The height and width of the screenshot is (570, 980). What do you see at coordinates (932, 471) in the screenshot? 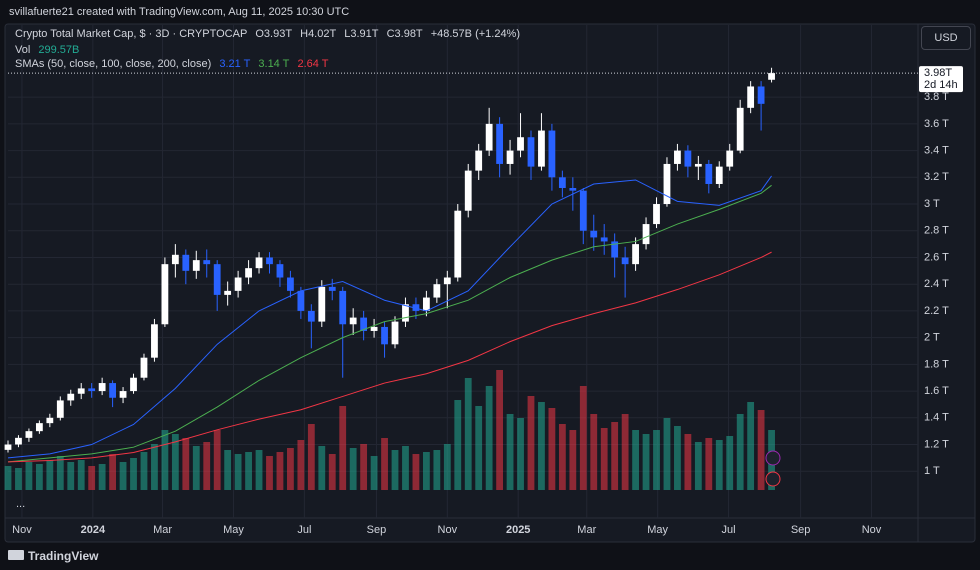
I see `y-tick-label: 1 T` at bounding box center [932, 471].